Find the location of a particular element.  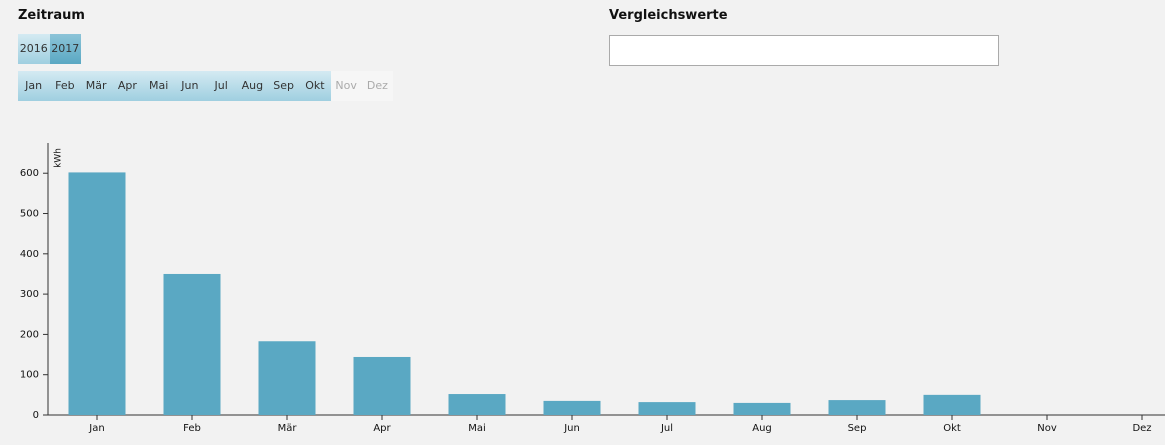

y-tick-label: 0 is located at coordinates (36, 415).